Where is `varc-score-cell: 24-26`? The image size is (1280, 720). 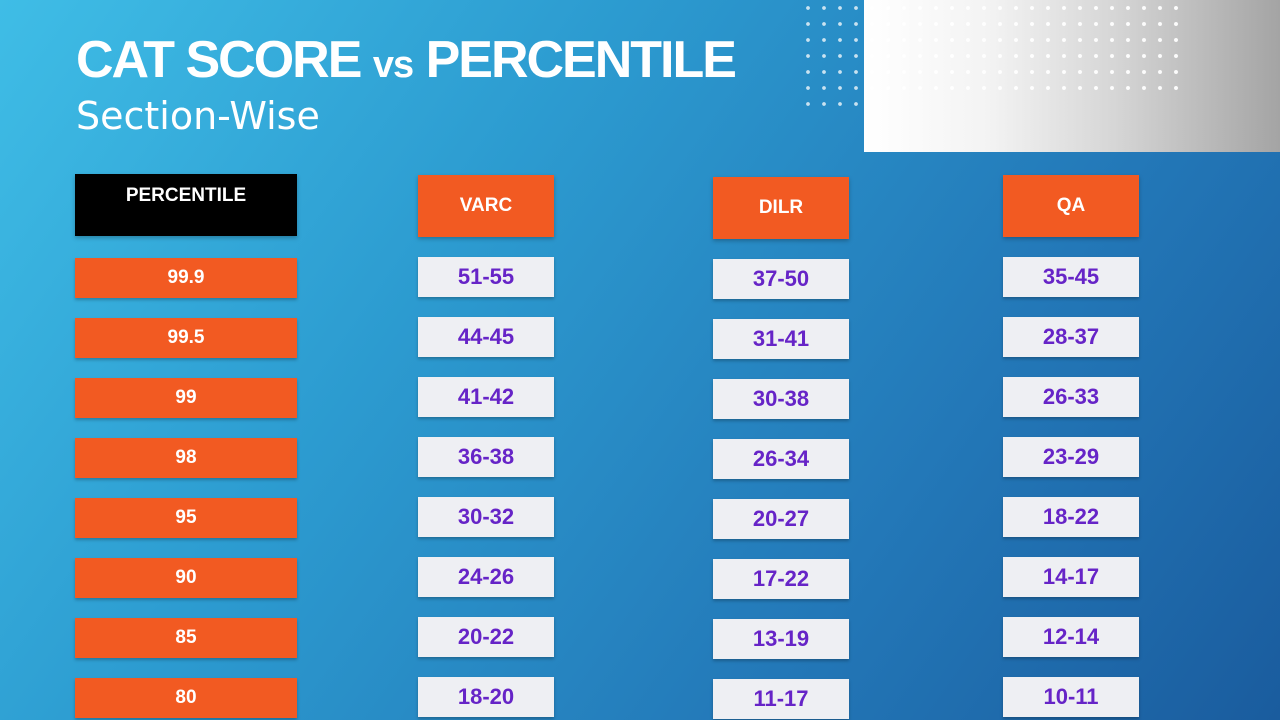 varc-score-cell: 24-26 is located at coordinates (486, 577).